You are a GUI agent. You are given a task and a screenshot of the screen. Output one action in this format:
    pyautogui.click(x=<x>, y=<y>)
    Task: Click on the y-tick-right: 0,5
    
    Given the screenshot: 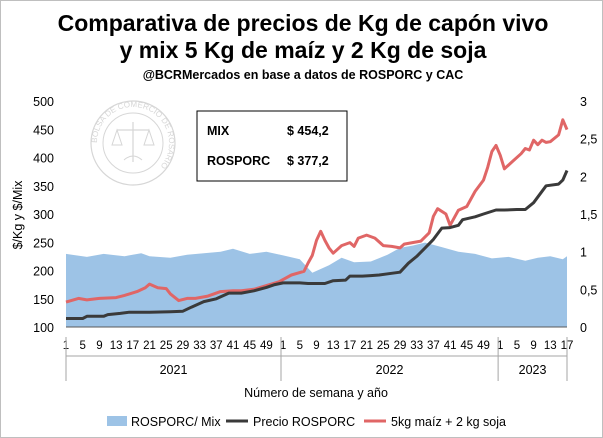 What is the action you would take?
    pyautogui.click(x=588, y=290)
    